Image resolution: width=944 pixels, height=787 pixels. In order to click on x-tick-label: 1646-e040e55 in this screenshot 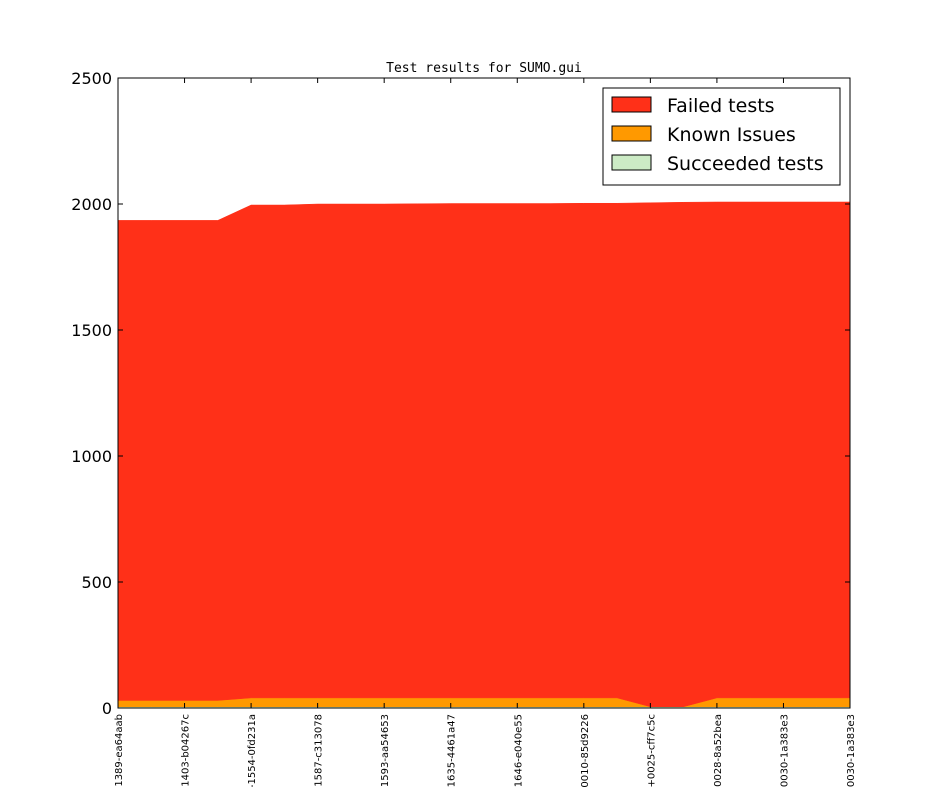, I will do `click(518, 750)`.